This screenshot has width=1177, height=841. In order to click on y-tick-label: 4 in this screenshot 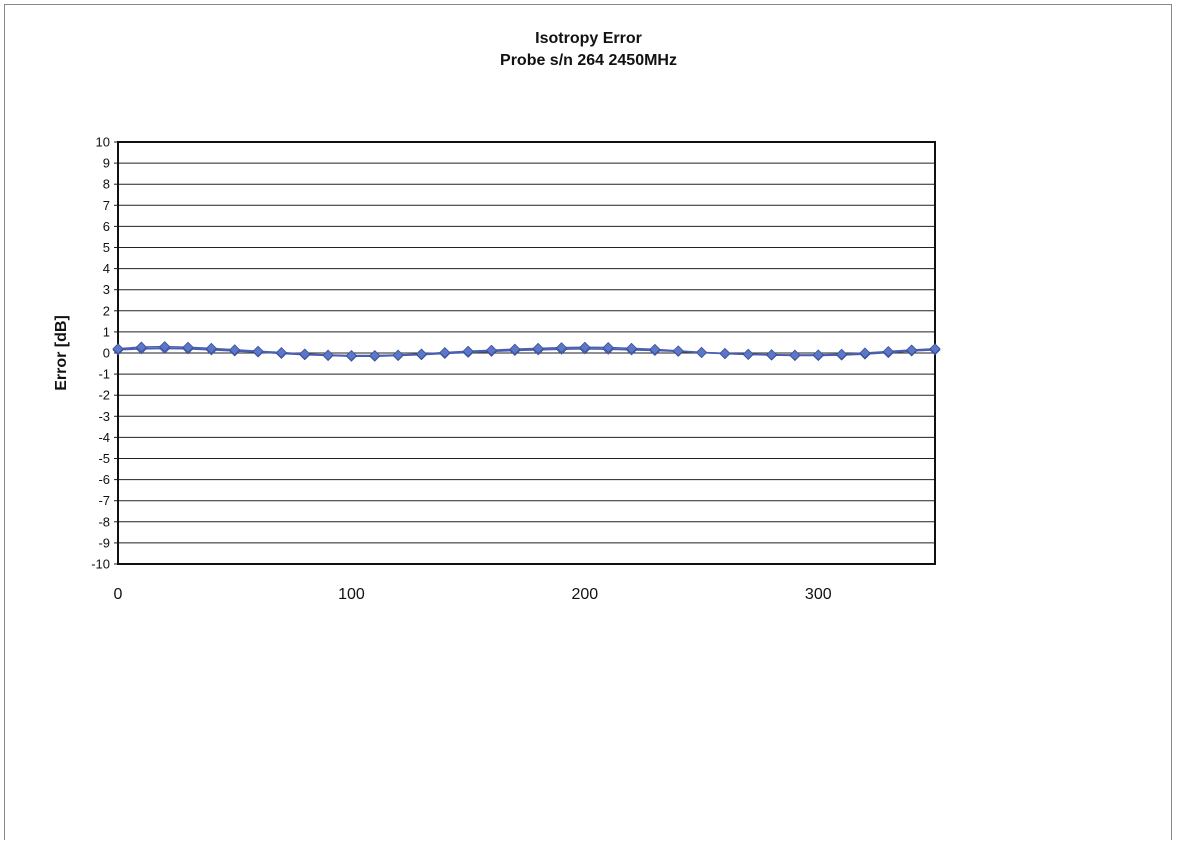, I will do `click(106, 268)`.